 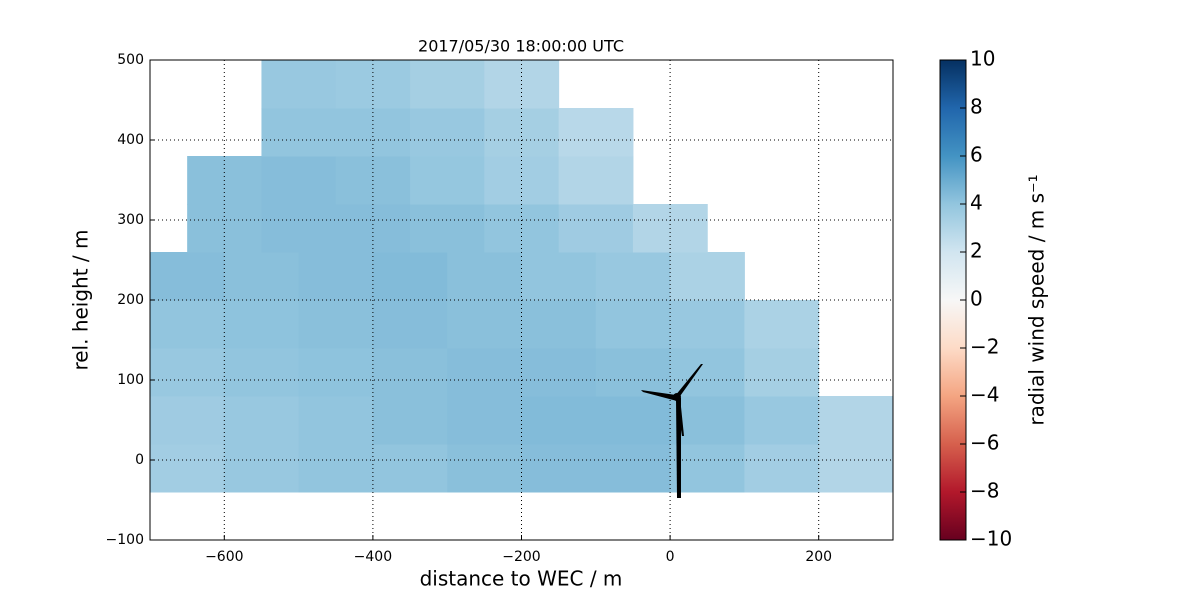 I want to click on x-tick-label: 0, so click(x=670, y=557).